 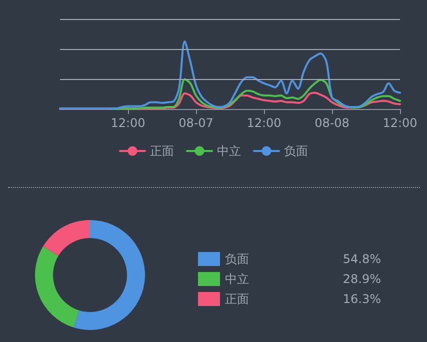 I want to click on data-label: 16.3%, so click(x=361, y=299).